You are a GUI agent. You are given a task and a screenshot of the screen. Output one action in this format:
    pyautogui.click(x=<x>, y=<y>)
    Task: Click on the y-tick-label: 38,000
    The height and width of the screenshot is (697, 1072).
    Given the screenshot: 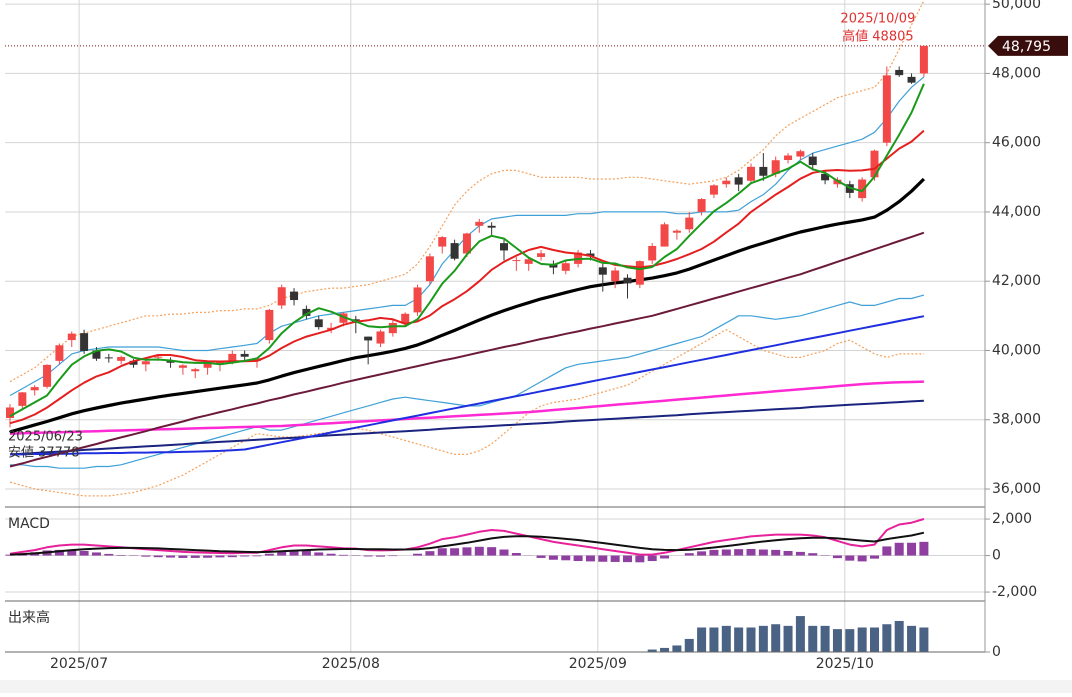 What is the action you would take?
    pyautogui.click(x=1016, y=420)
    